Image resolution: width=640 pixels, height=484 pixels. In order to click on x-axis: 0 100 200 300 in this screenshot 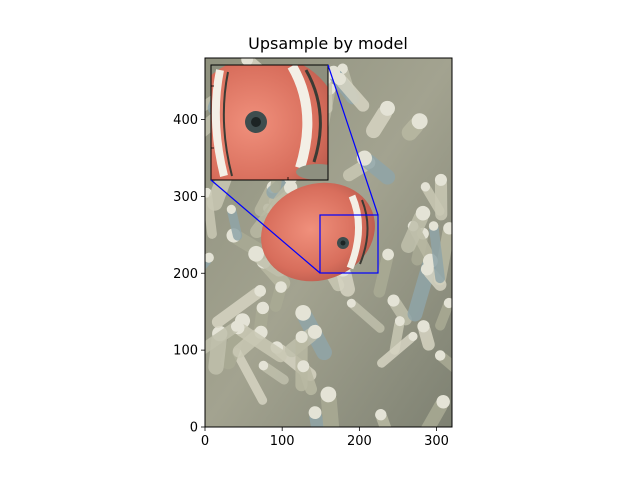, I will do `click(325, 438)`.